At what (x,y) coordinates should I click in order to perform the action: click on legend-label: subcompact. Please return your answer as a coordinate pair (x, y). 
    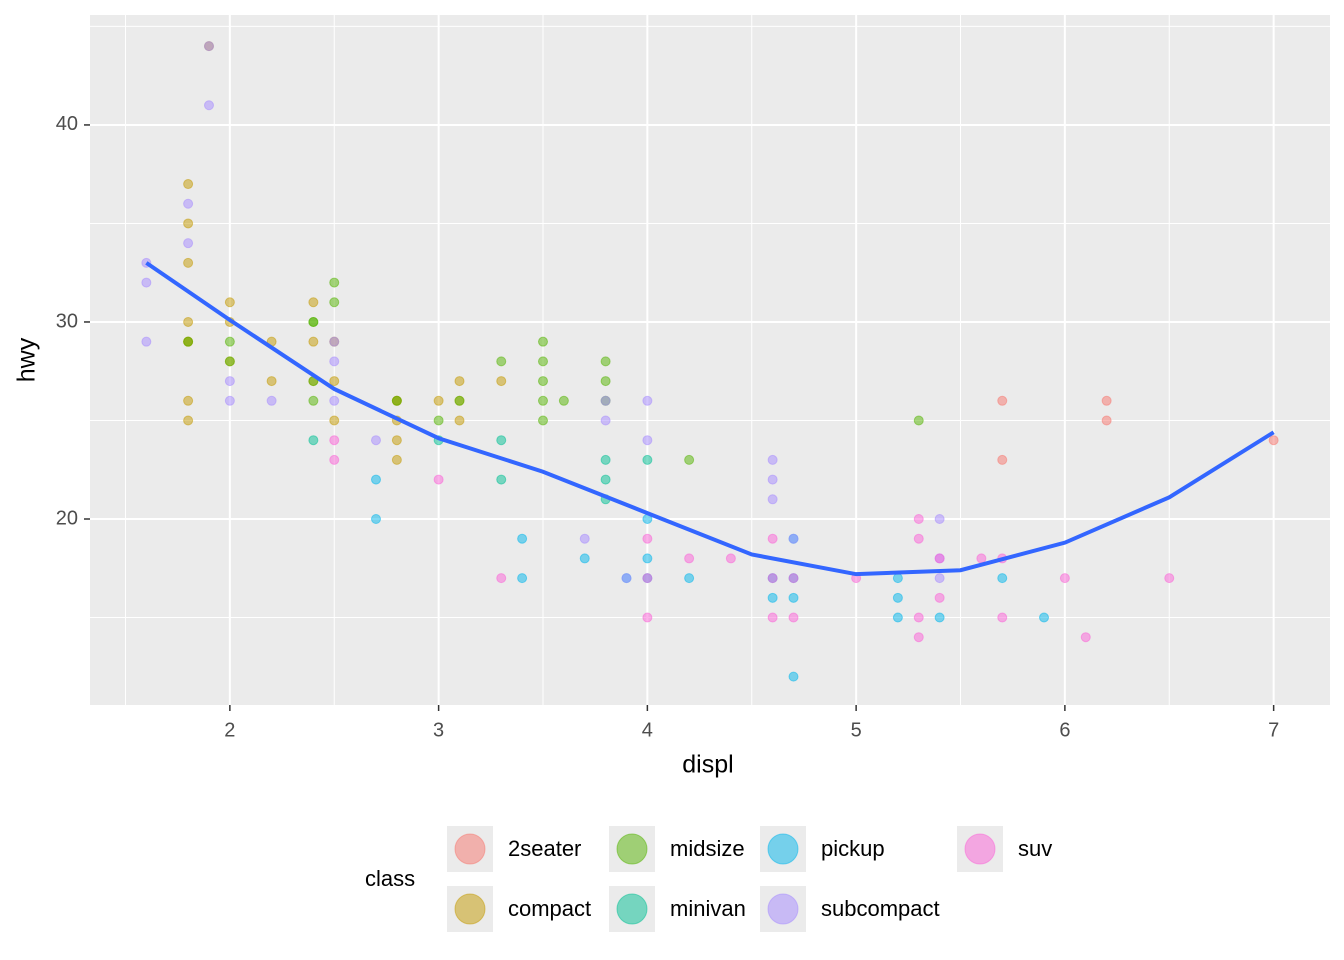
    Looking at the image, I should click on (880, 908).